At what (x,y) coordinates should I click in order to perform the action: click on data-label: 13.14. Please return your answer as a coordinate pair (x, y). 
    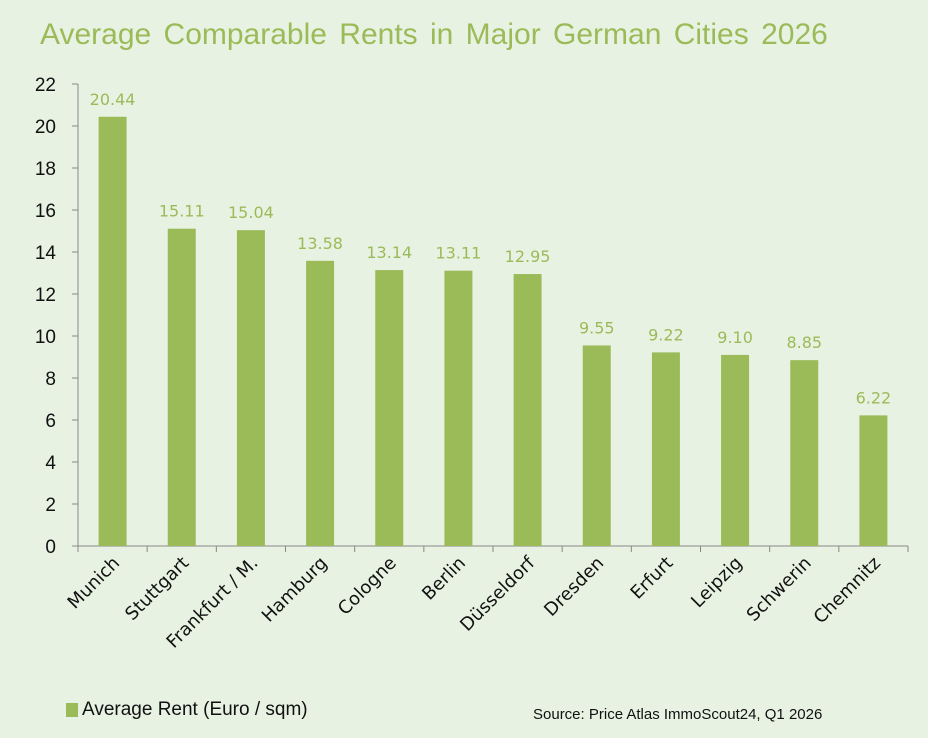
    Looking at the image, I should click on (389, 252).